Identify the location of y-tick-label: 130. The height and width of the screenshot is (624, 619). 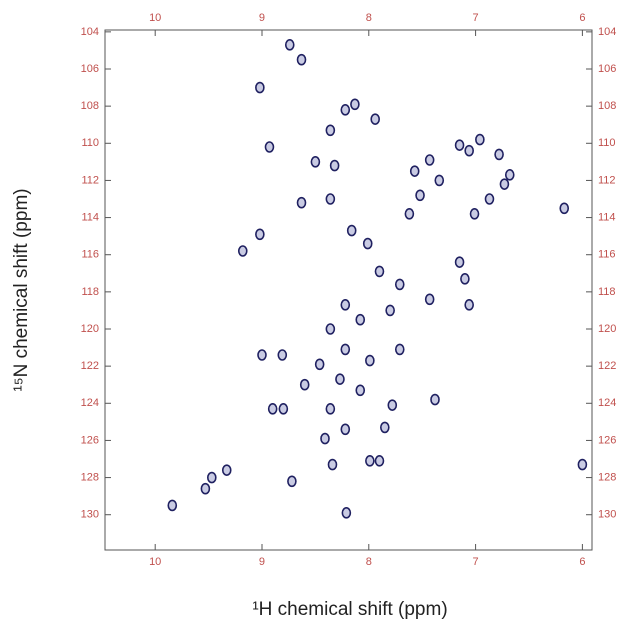
(90, 515).